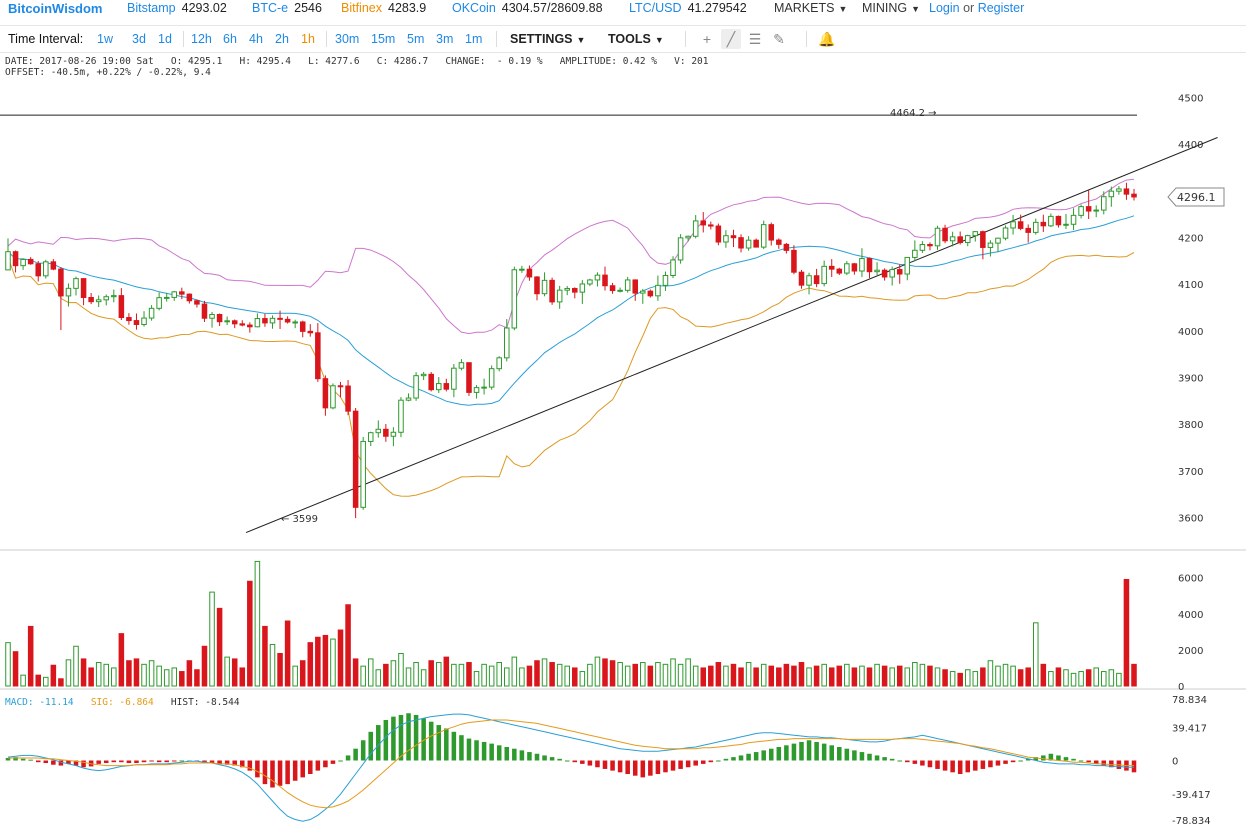 The height and width of the screenshot is (827, 1246). I want to click on markets-menu: MARKETS ▼, so click(810, 8).